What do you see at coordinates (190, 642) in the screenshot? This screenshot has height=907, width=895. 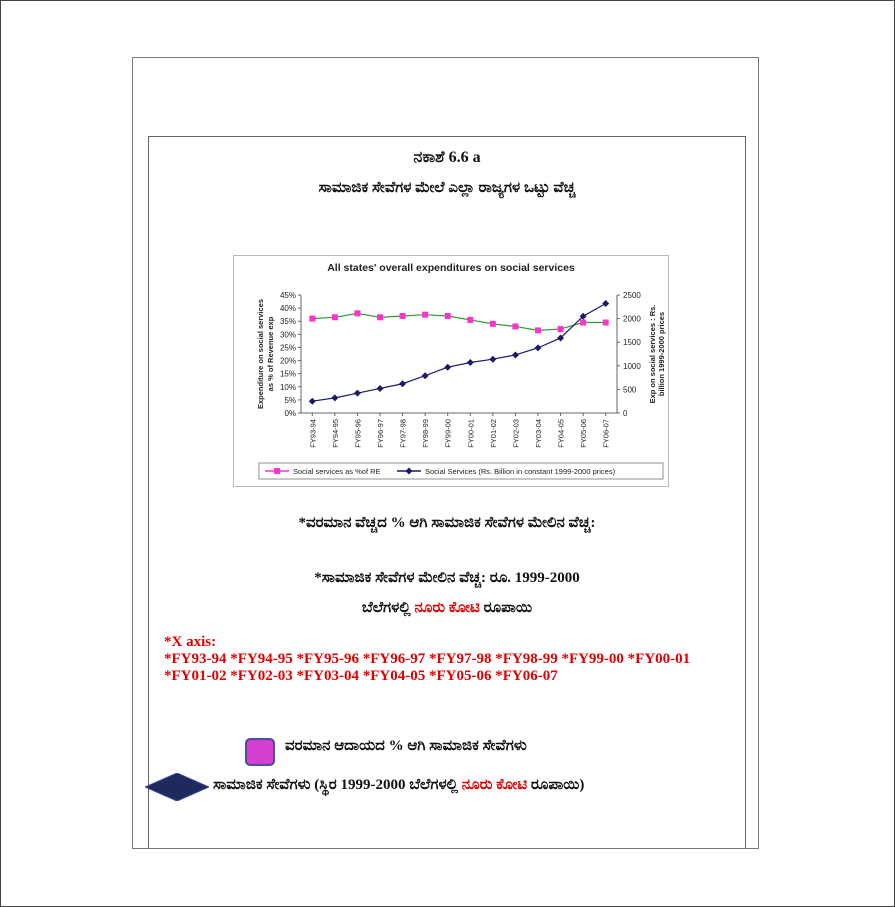 I see `xaxis-heading: *X axis:` at bounding box center [190, 642].